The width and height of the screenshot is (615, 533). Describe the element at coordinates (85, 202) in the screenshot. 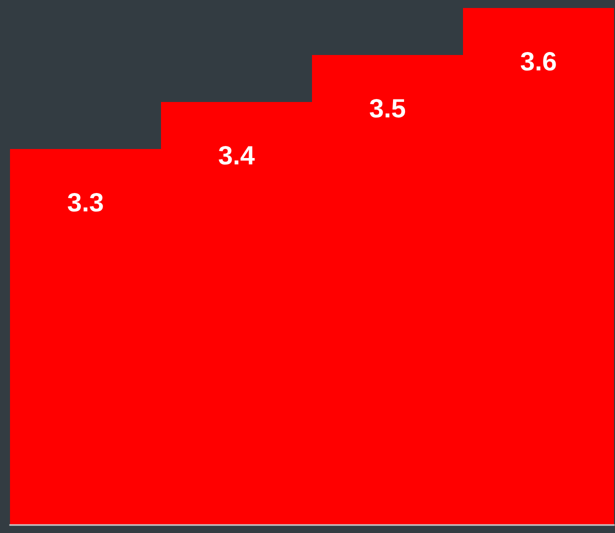

I see `data-label: 3.3` at that location.